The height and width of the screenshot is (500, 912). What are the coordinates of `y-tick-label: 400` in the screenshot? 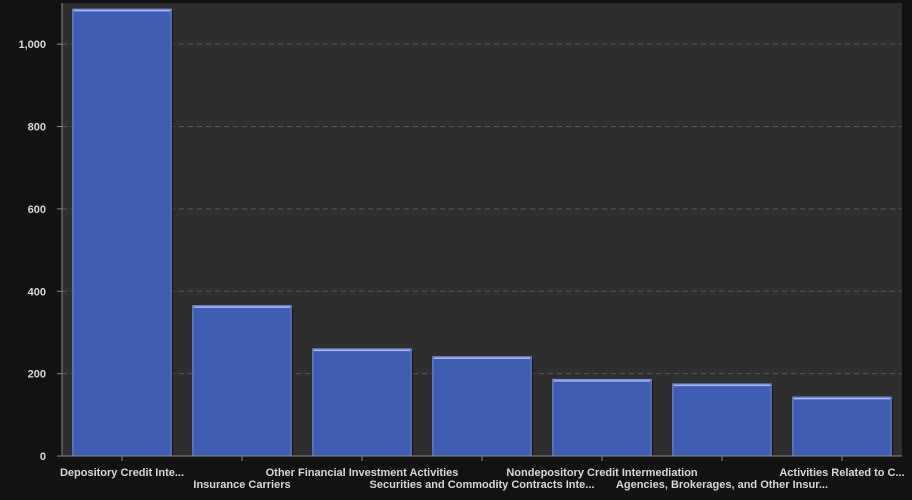 It's located at (37, 292).